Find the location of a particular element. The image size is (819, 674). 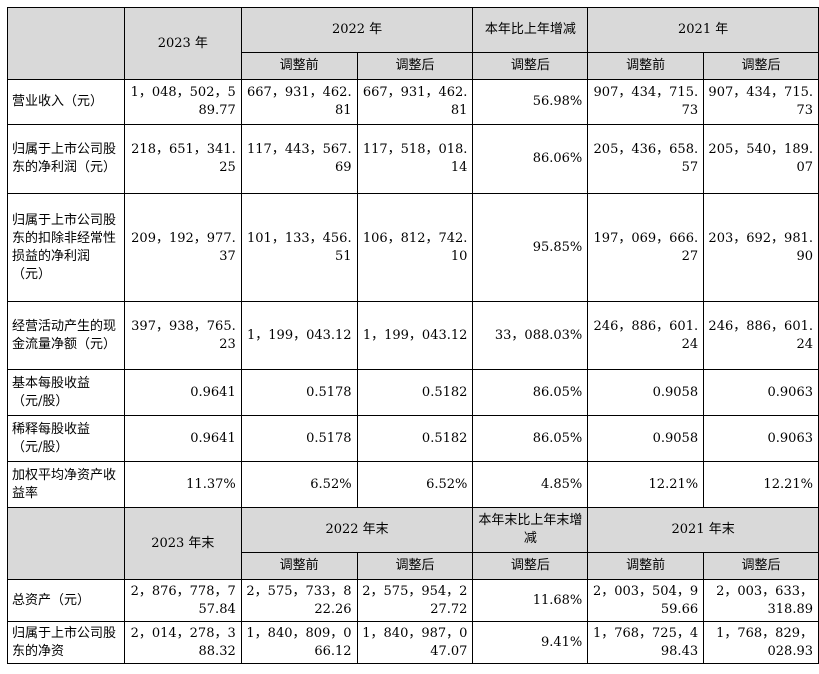

header-2022-after: 调整后 is located at coordinates (415, 66).